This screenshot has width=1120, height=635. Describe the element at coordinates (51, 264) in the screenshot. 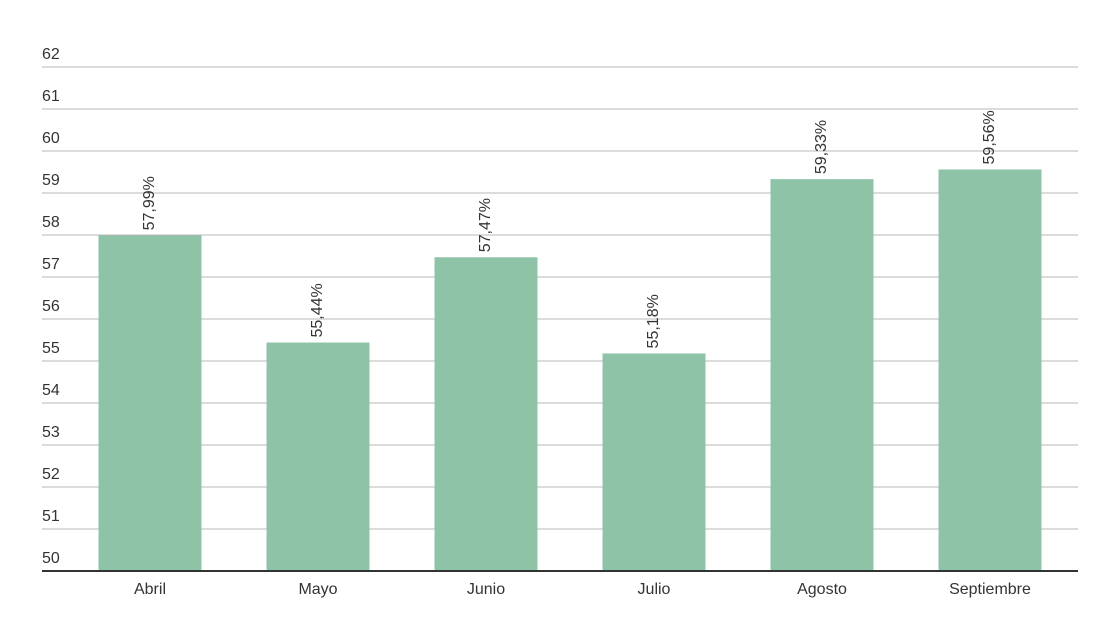

I see `y-tick-label: 57` at that location.